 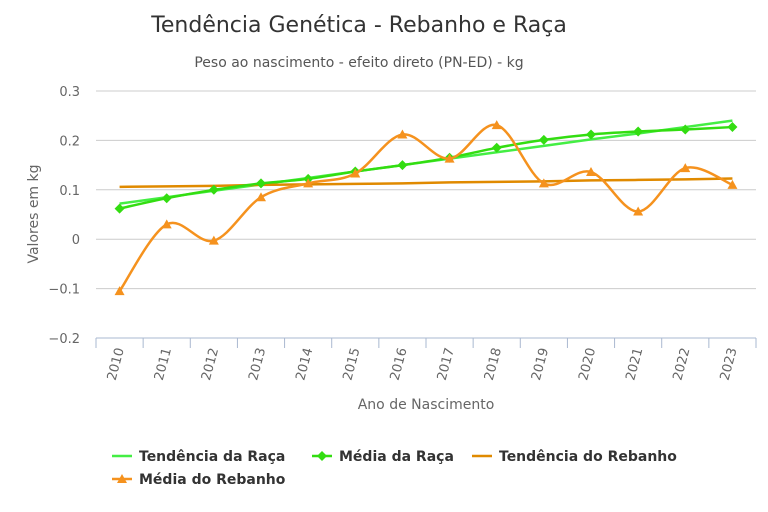 I want to click on series-line, so click(x=426, y=167).